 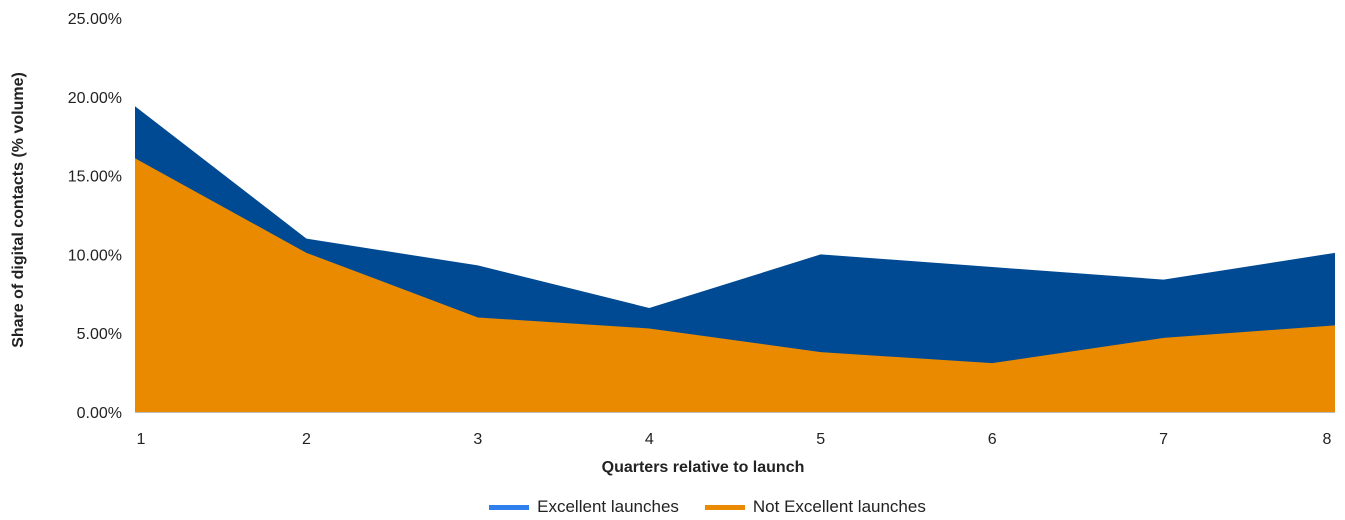 What do you see at coordinates (141, 439) in the screenshot?
I see `x-tick-label: 1` at bounding box center [141, 439].